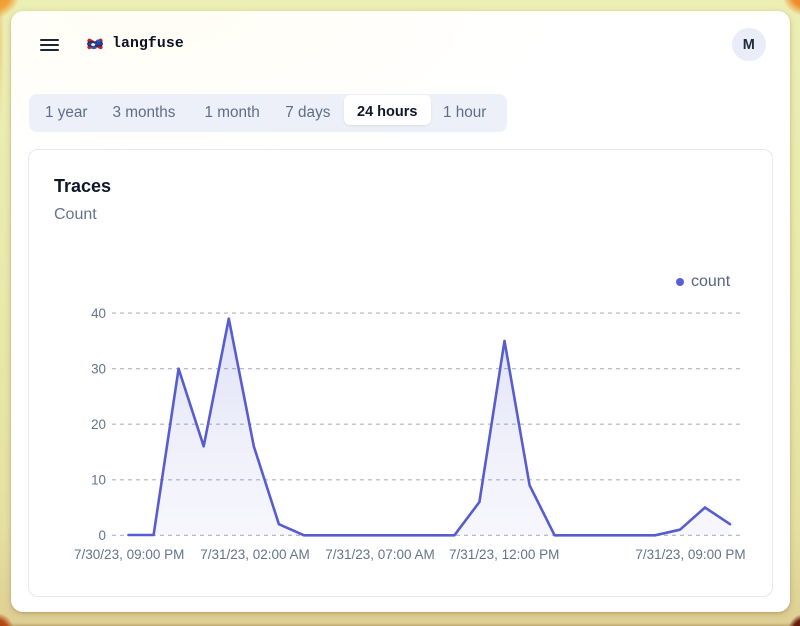  What do you see at coordinates (98, 369) in the screenshot?
I see `svg-text: 30` at bounding box center [98, 369].